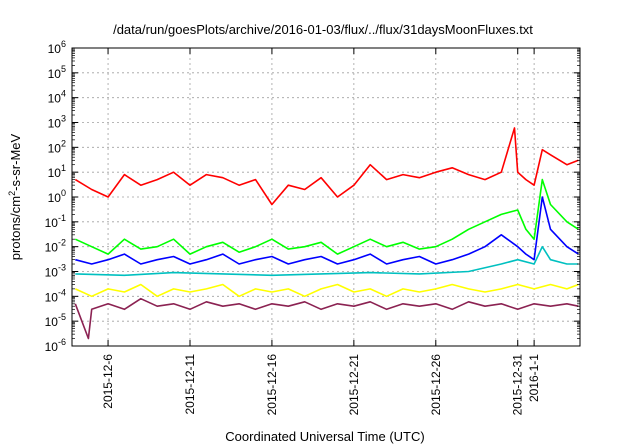 The width and height of the screenshot is (640, 448). I want to click on x-tick-label: 2016-1-1, so click(534, 378).